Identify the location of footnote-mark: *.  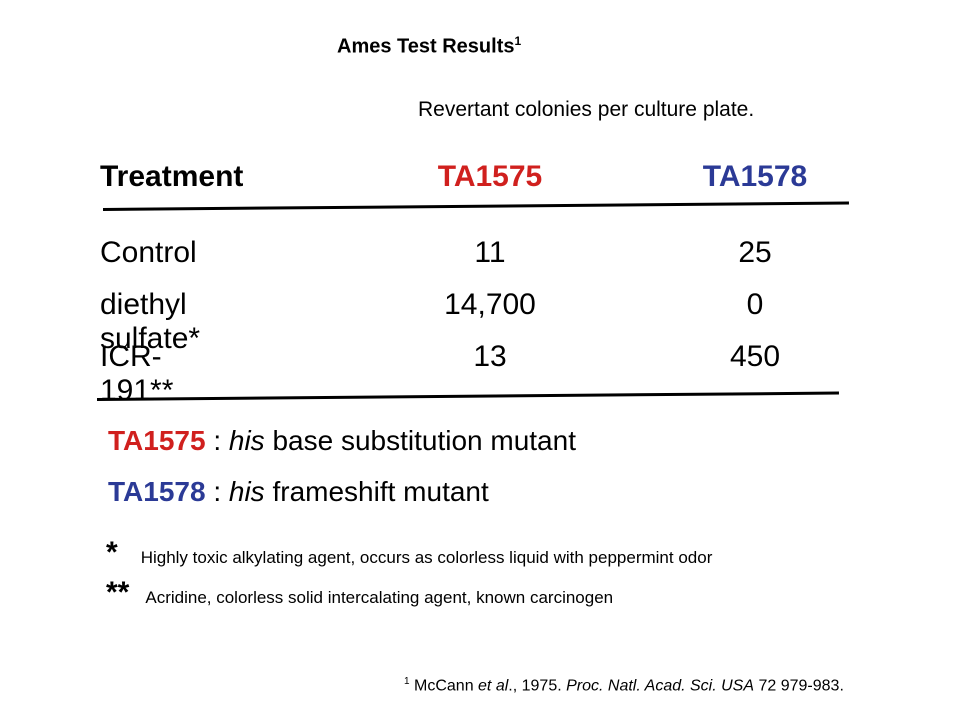
(112, 552).